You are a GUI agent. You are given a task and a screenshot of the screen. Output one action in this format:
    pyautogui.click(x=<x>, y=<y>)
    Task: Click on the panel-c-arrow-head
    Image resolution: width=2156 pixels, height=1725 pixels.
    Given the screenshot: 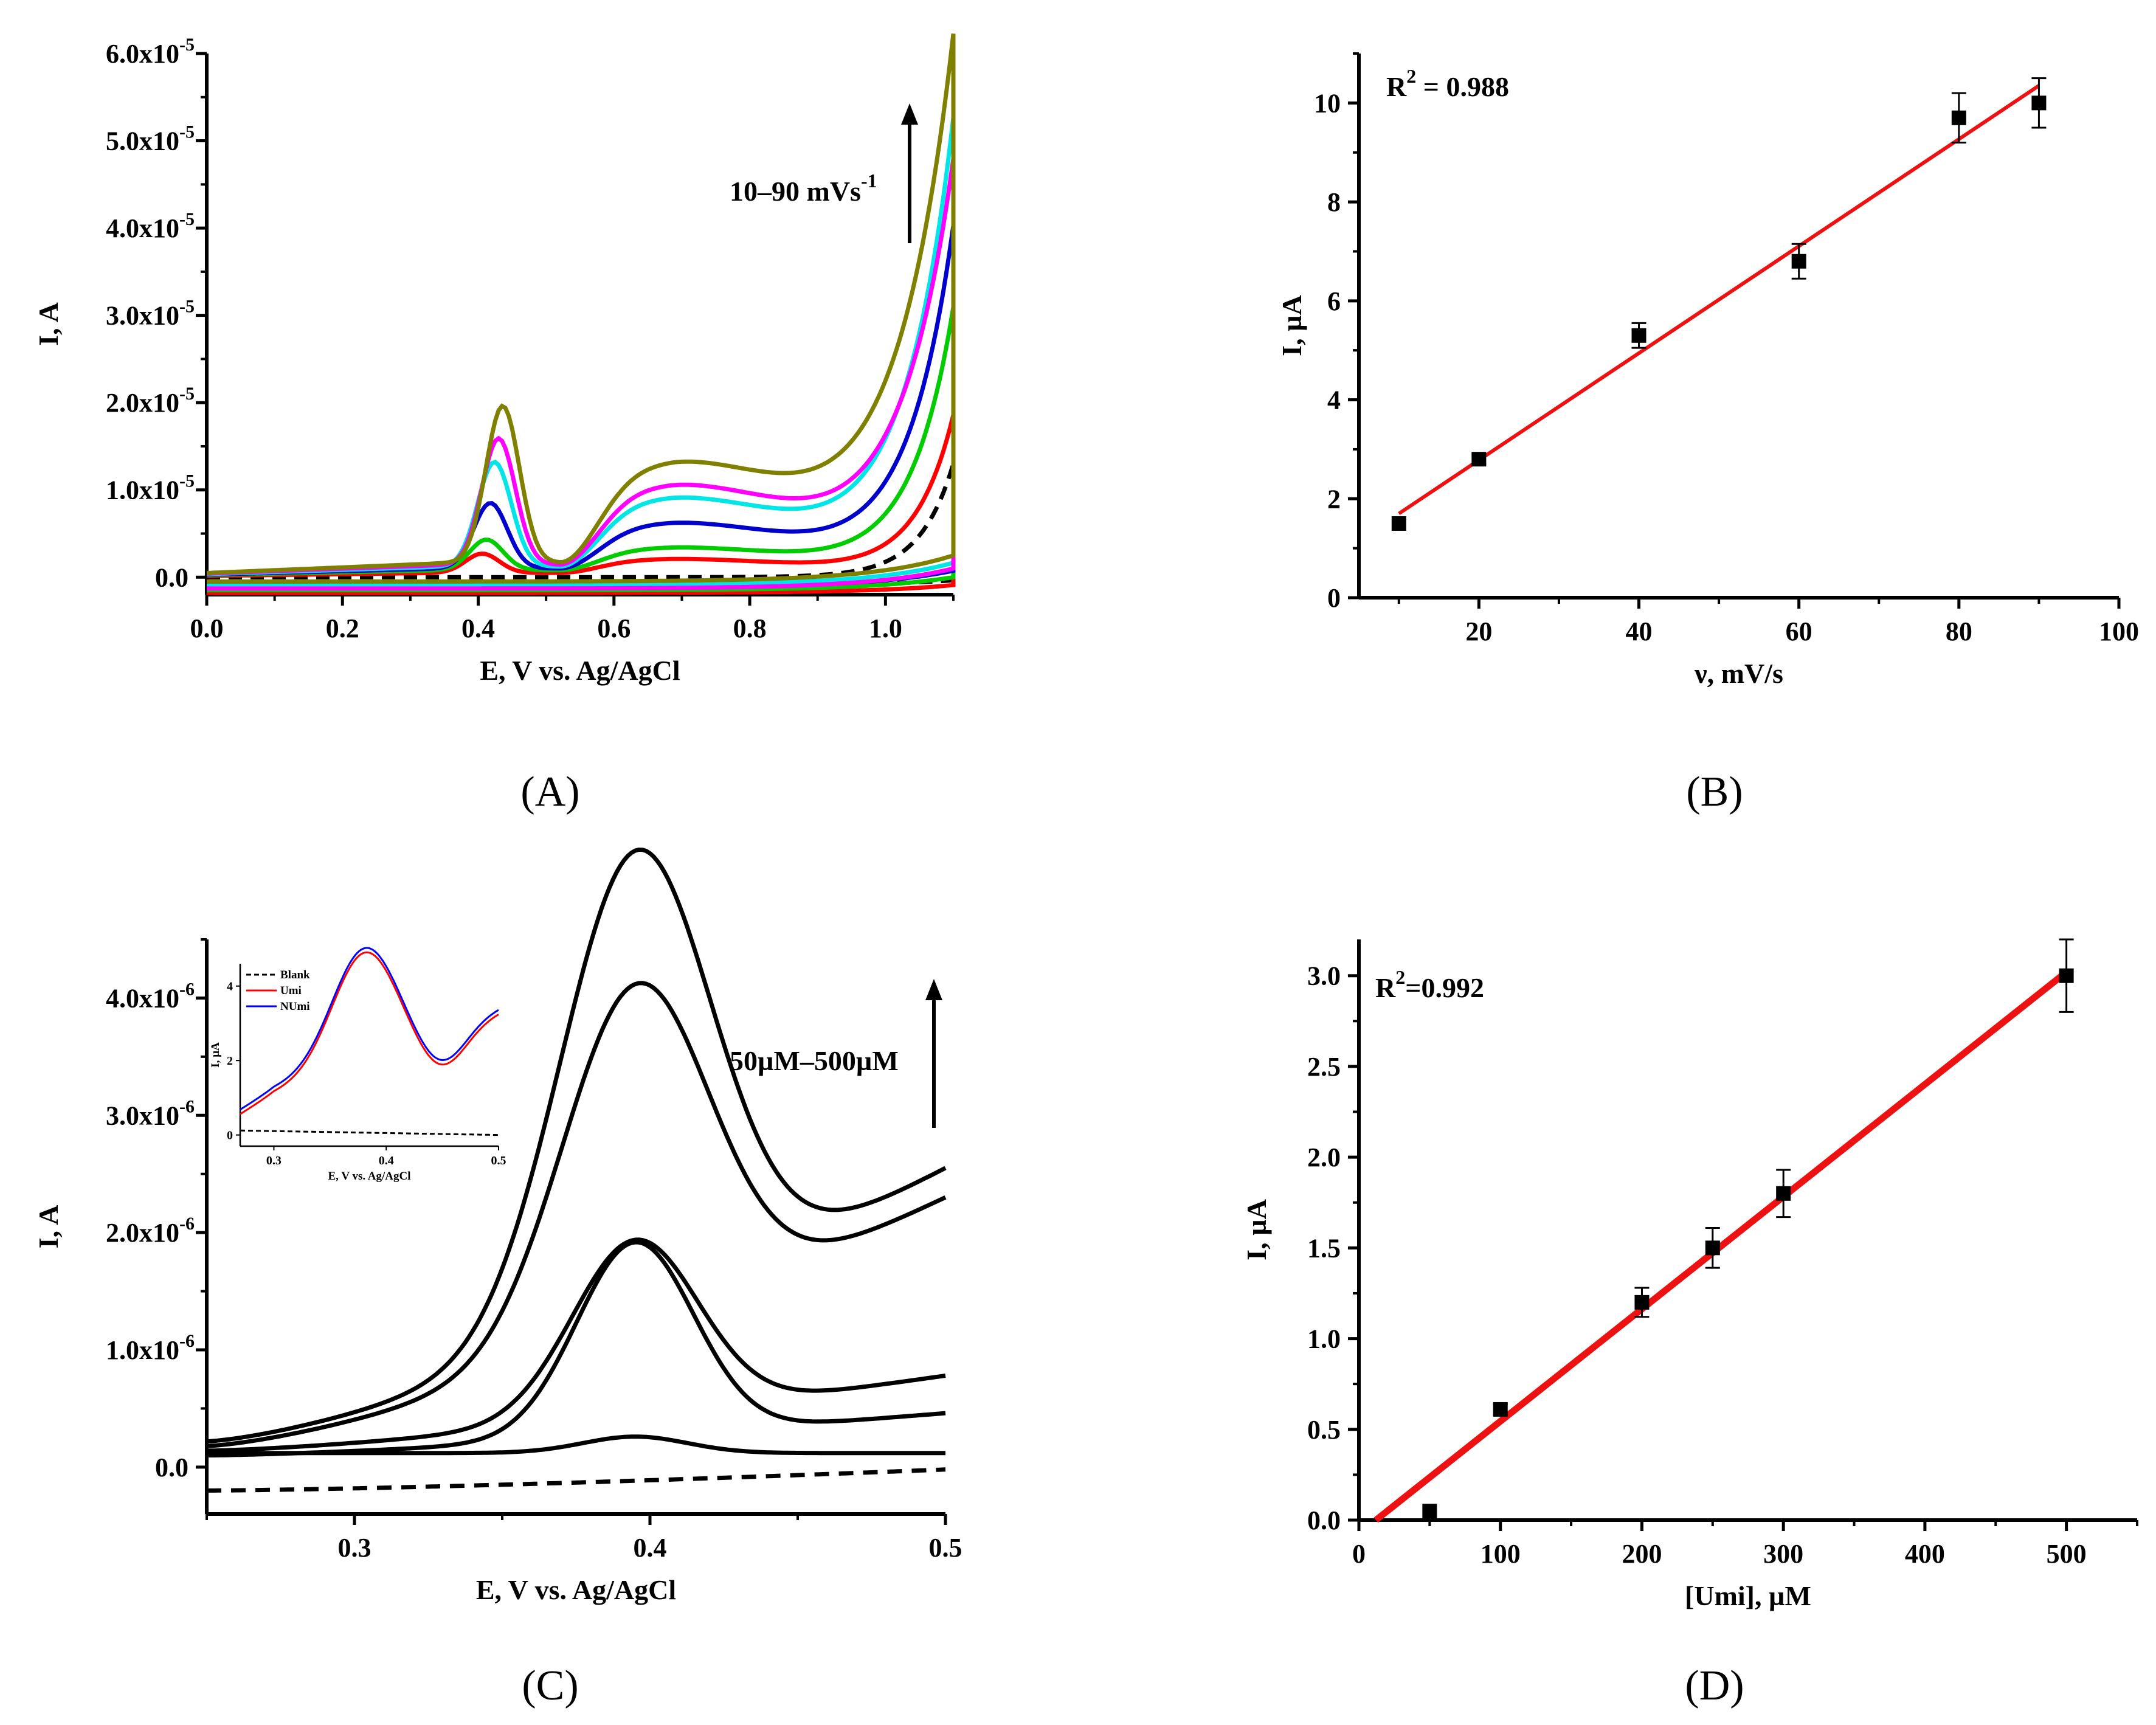 What is the action you would take?
    pyautogui.click(x=934, y=990)
    